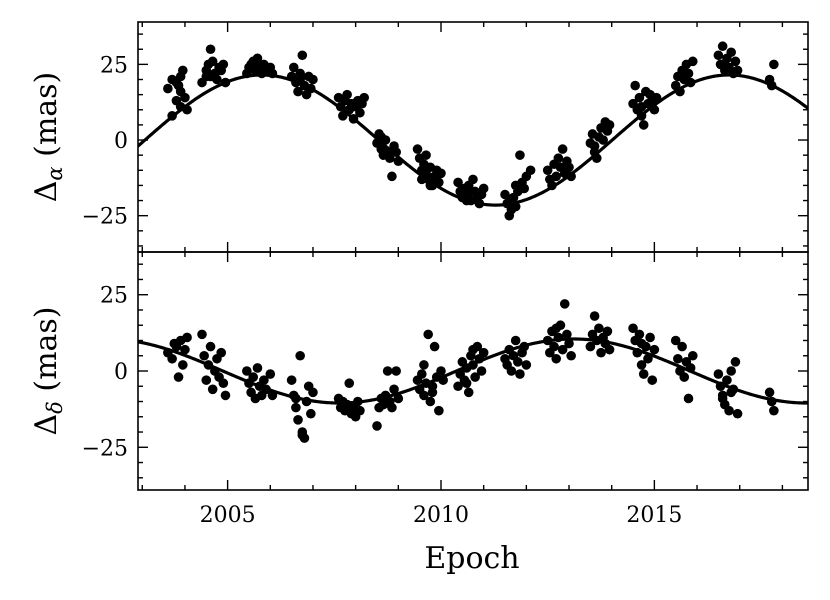 This screenshot has height=600, width=830. What do you see at coordinates (46, 119) in the screenshot?
I see `y-axis-label-unit: (mas)` at bounding box center [46, 119].